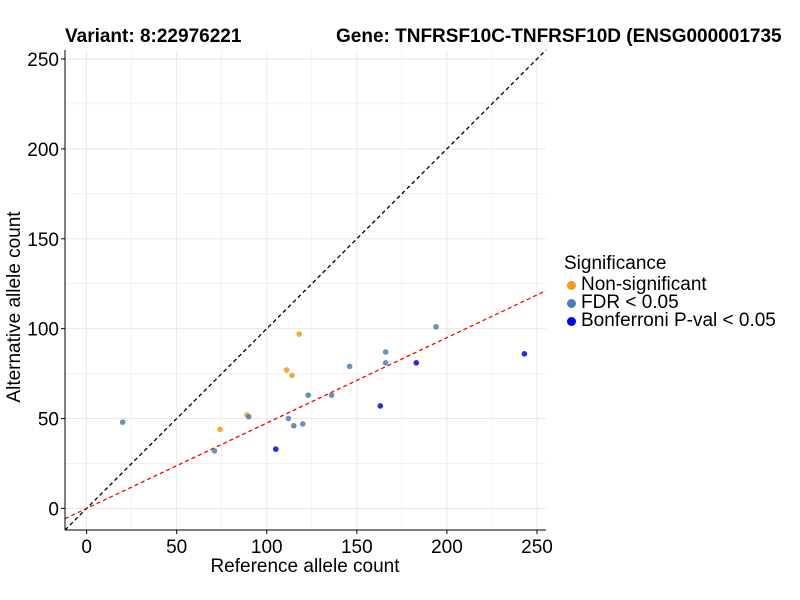 The image size is (800, 600). Describe the element at coordinates (447, 547) in the screenshot. I see `x-tick-label: 200` at that location.